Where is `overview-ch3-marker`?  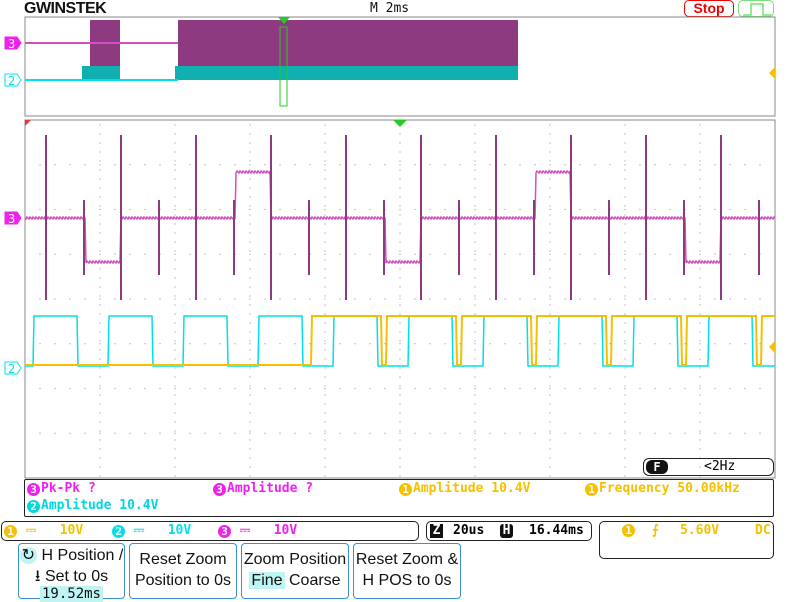 overview-ch3-marker is located at coordinates (13, 43).